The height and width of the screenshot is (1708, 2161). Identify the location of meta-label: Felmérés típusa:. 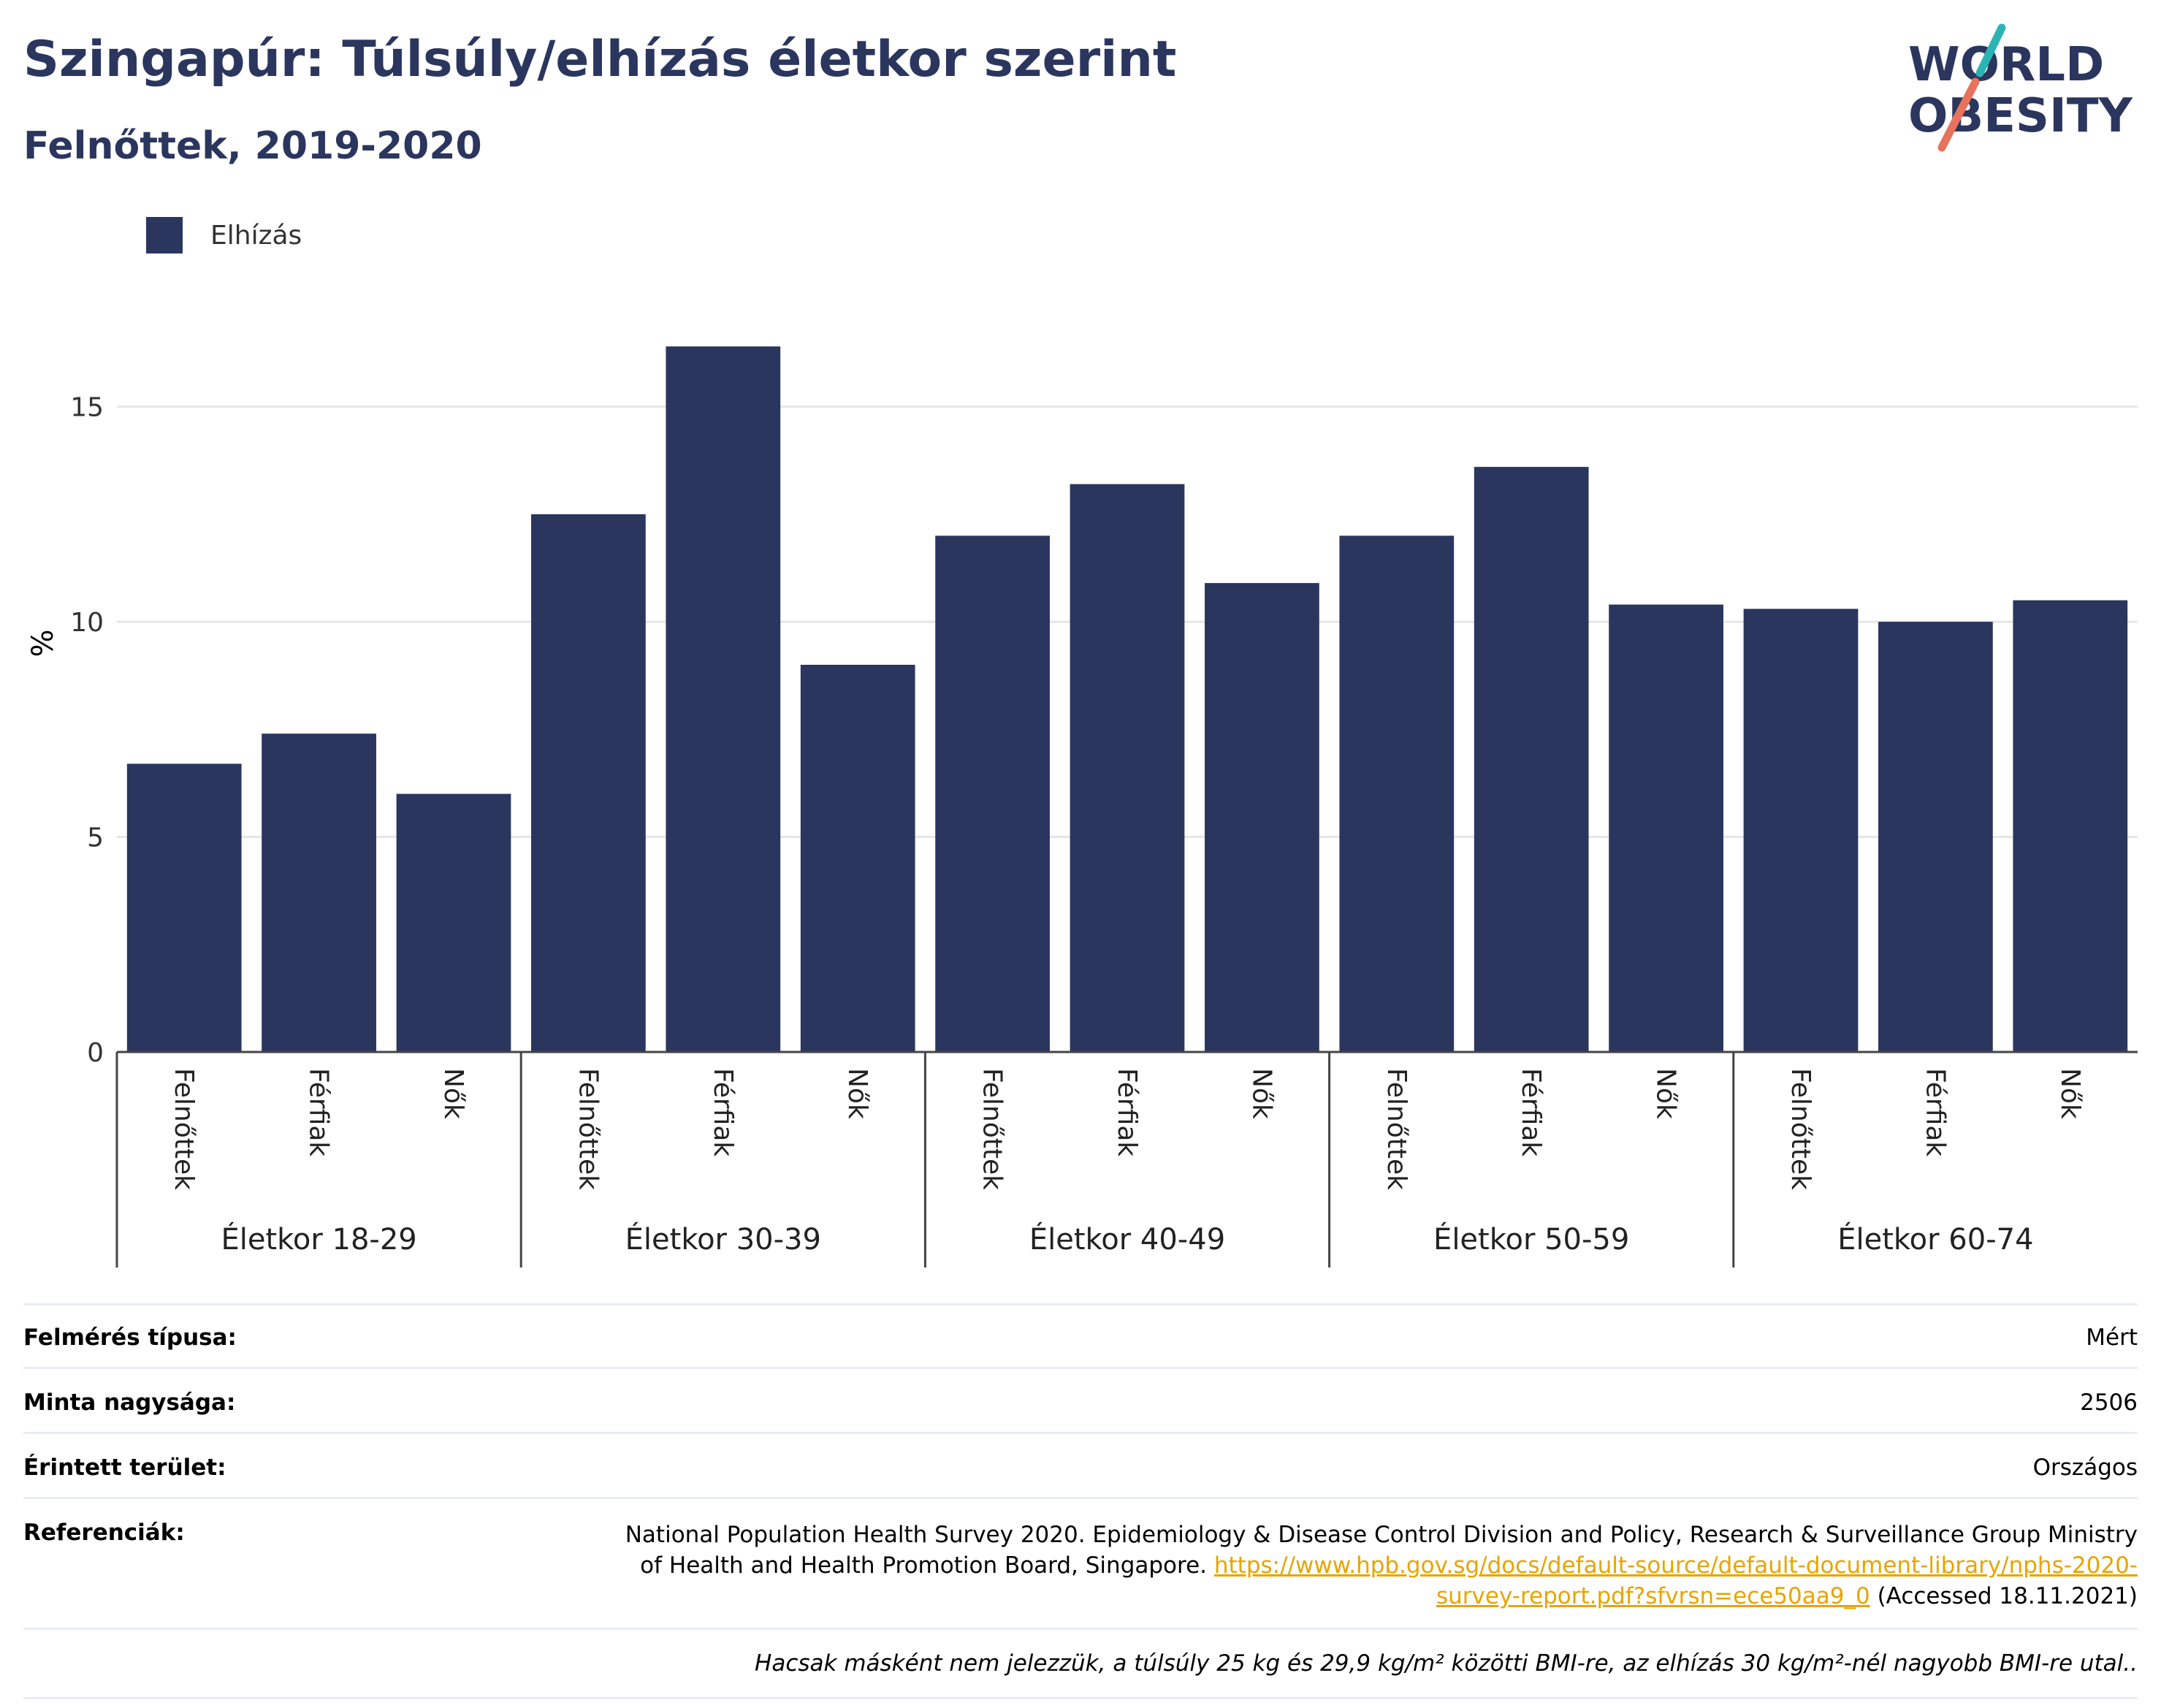
(130, 1337).